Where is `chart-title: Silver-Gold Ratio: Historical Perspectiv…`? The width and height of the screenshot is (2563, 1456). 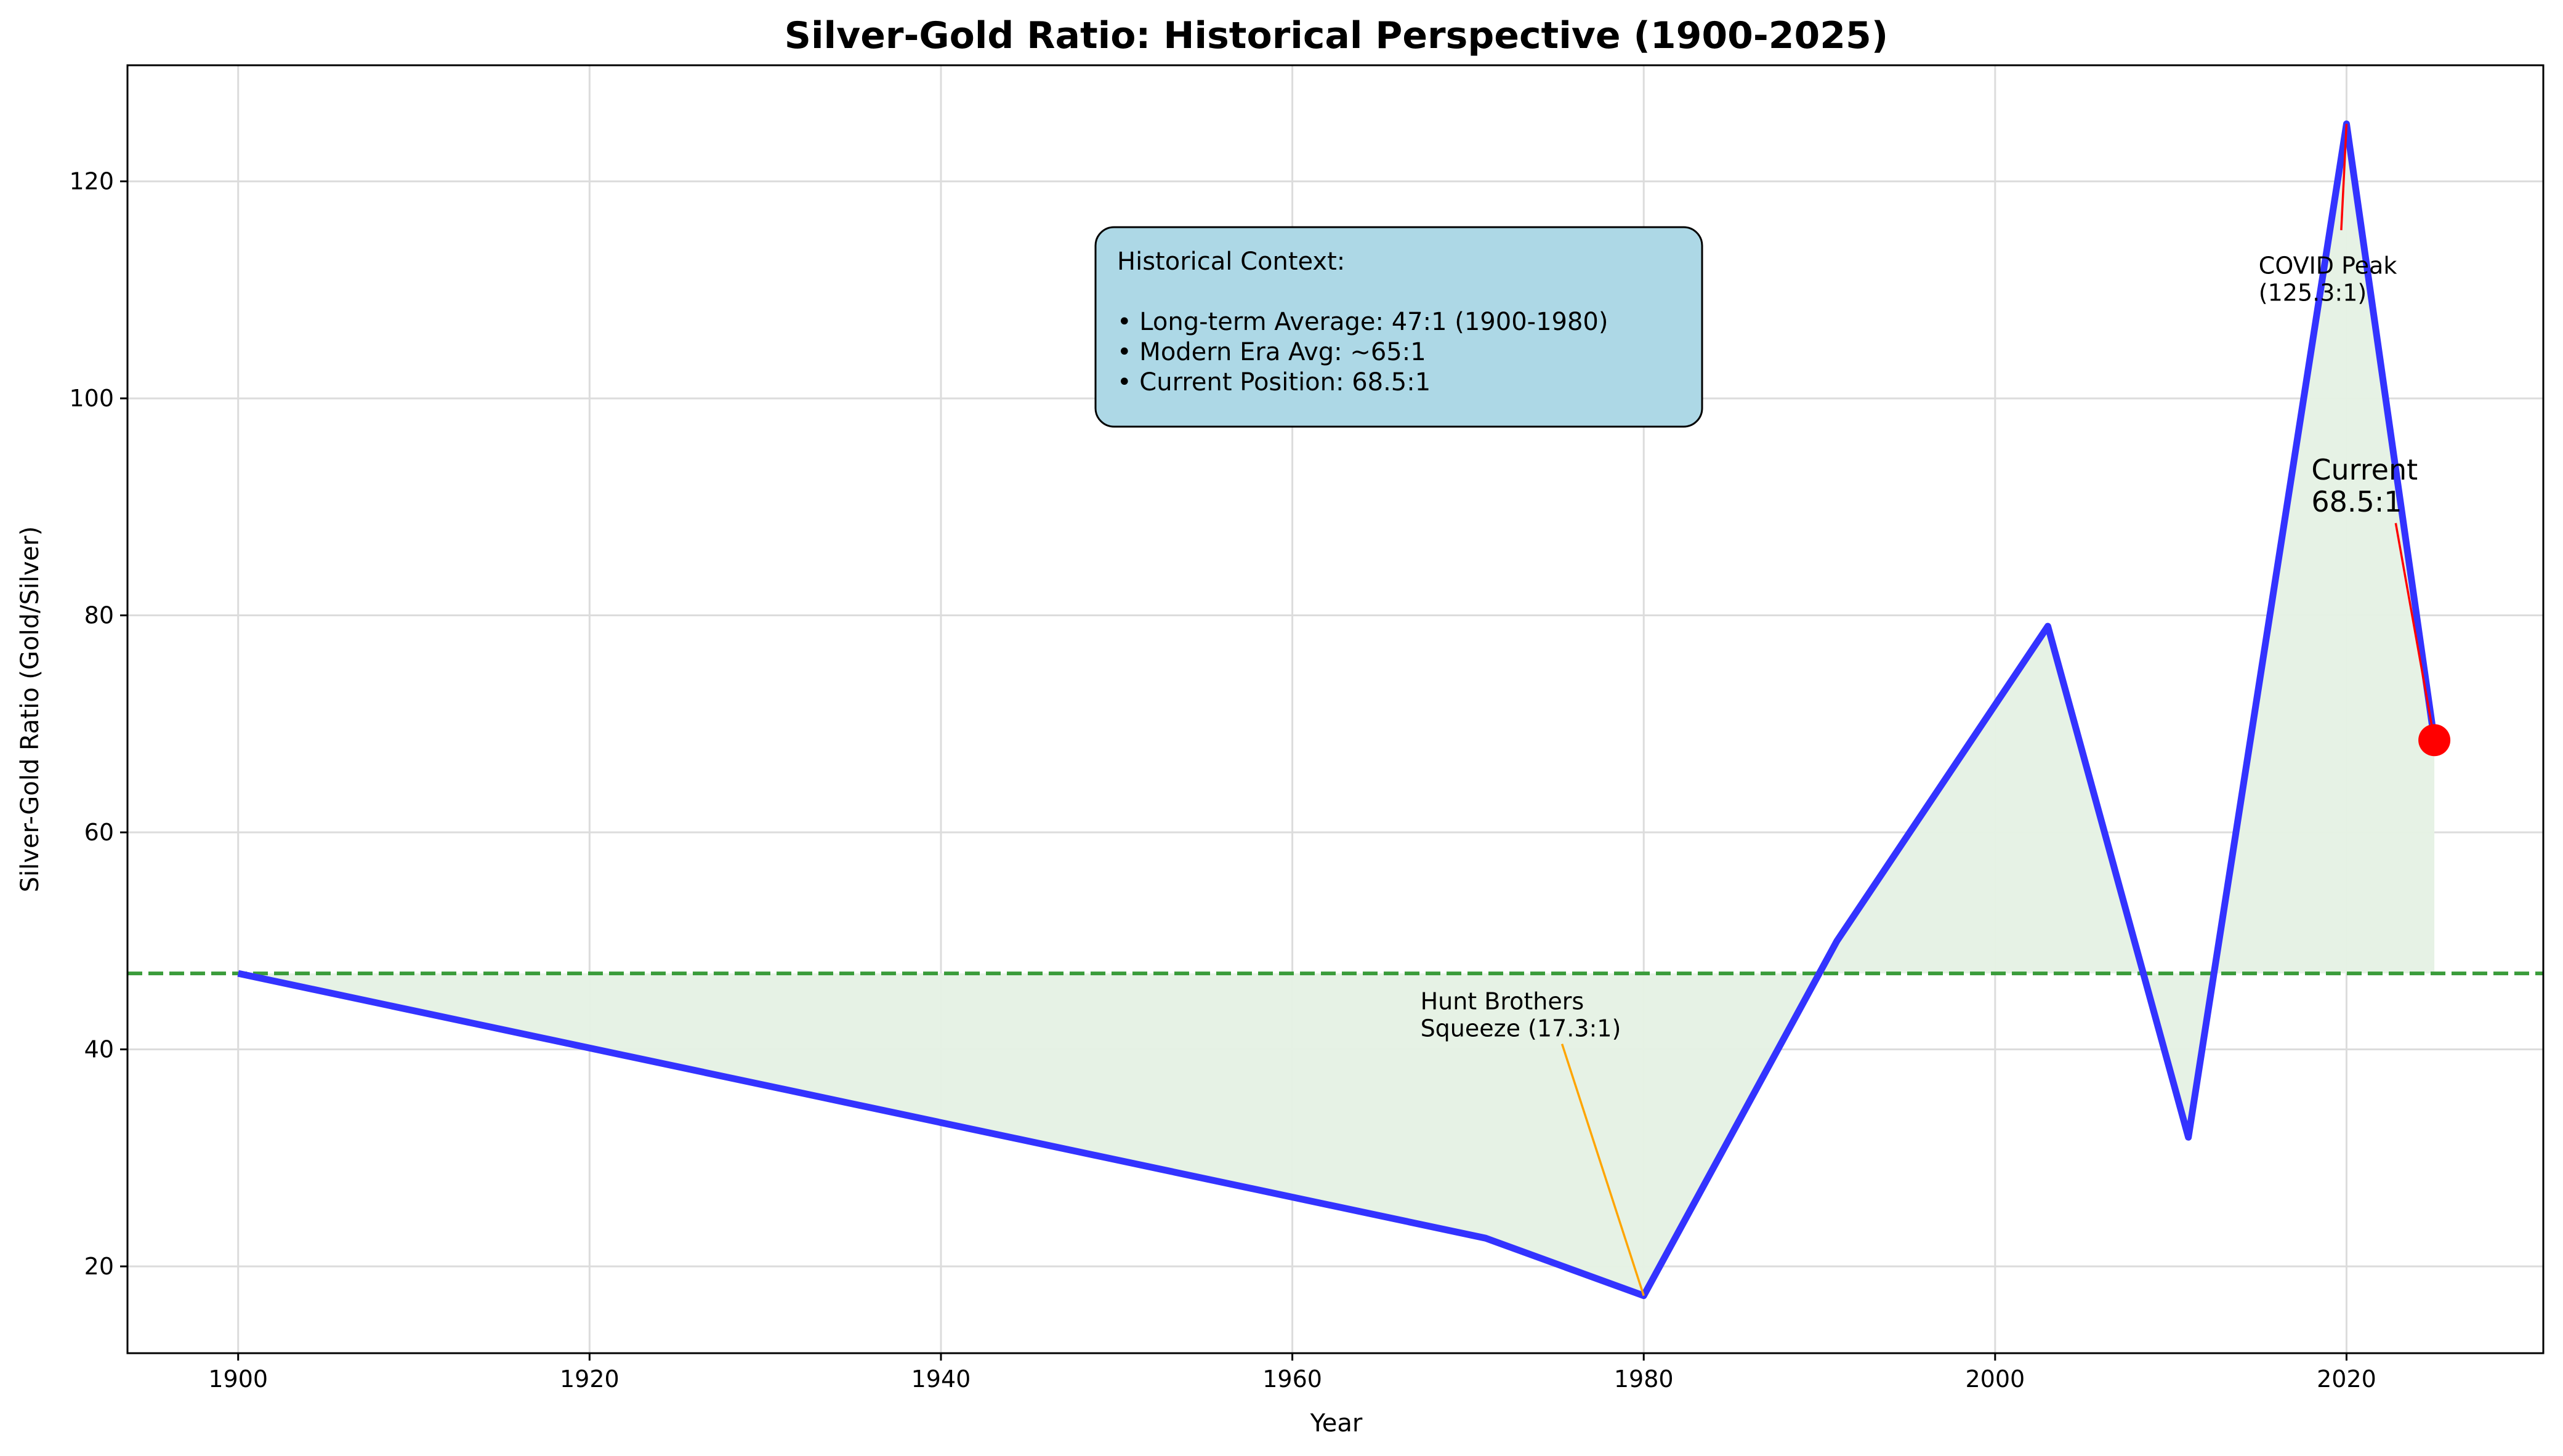 chart-title: Silver-Gold Ratio: Historical Perspectiv… is located at coordinates (1336, 35).